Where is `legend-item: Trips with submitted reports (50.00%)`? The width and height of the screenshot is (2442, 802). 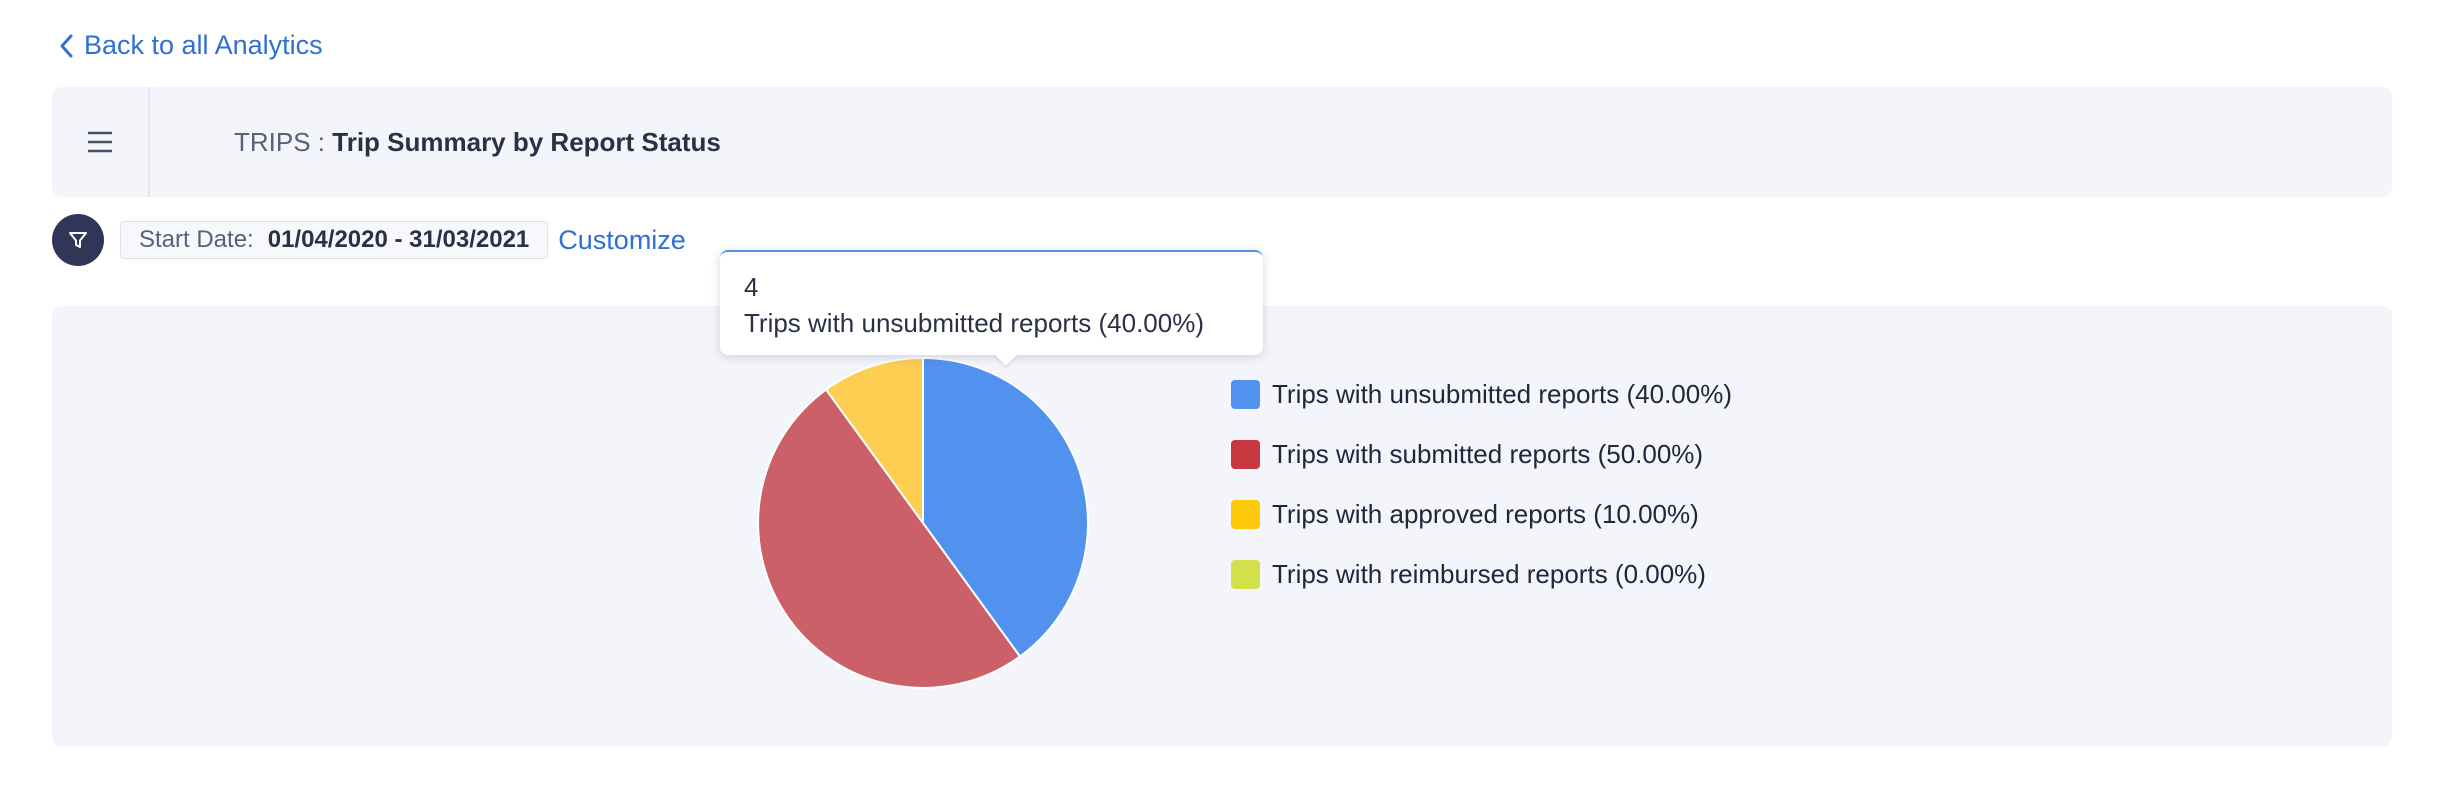
legend-item: Trips with submitted reports (50.00%) is located at coordinates (1481, 454).